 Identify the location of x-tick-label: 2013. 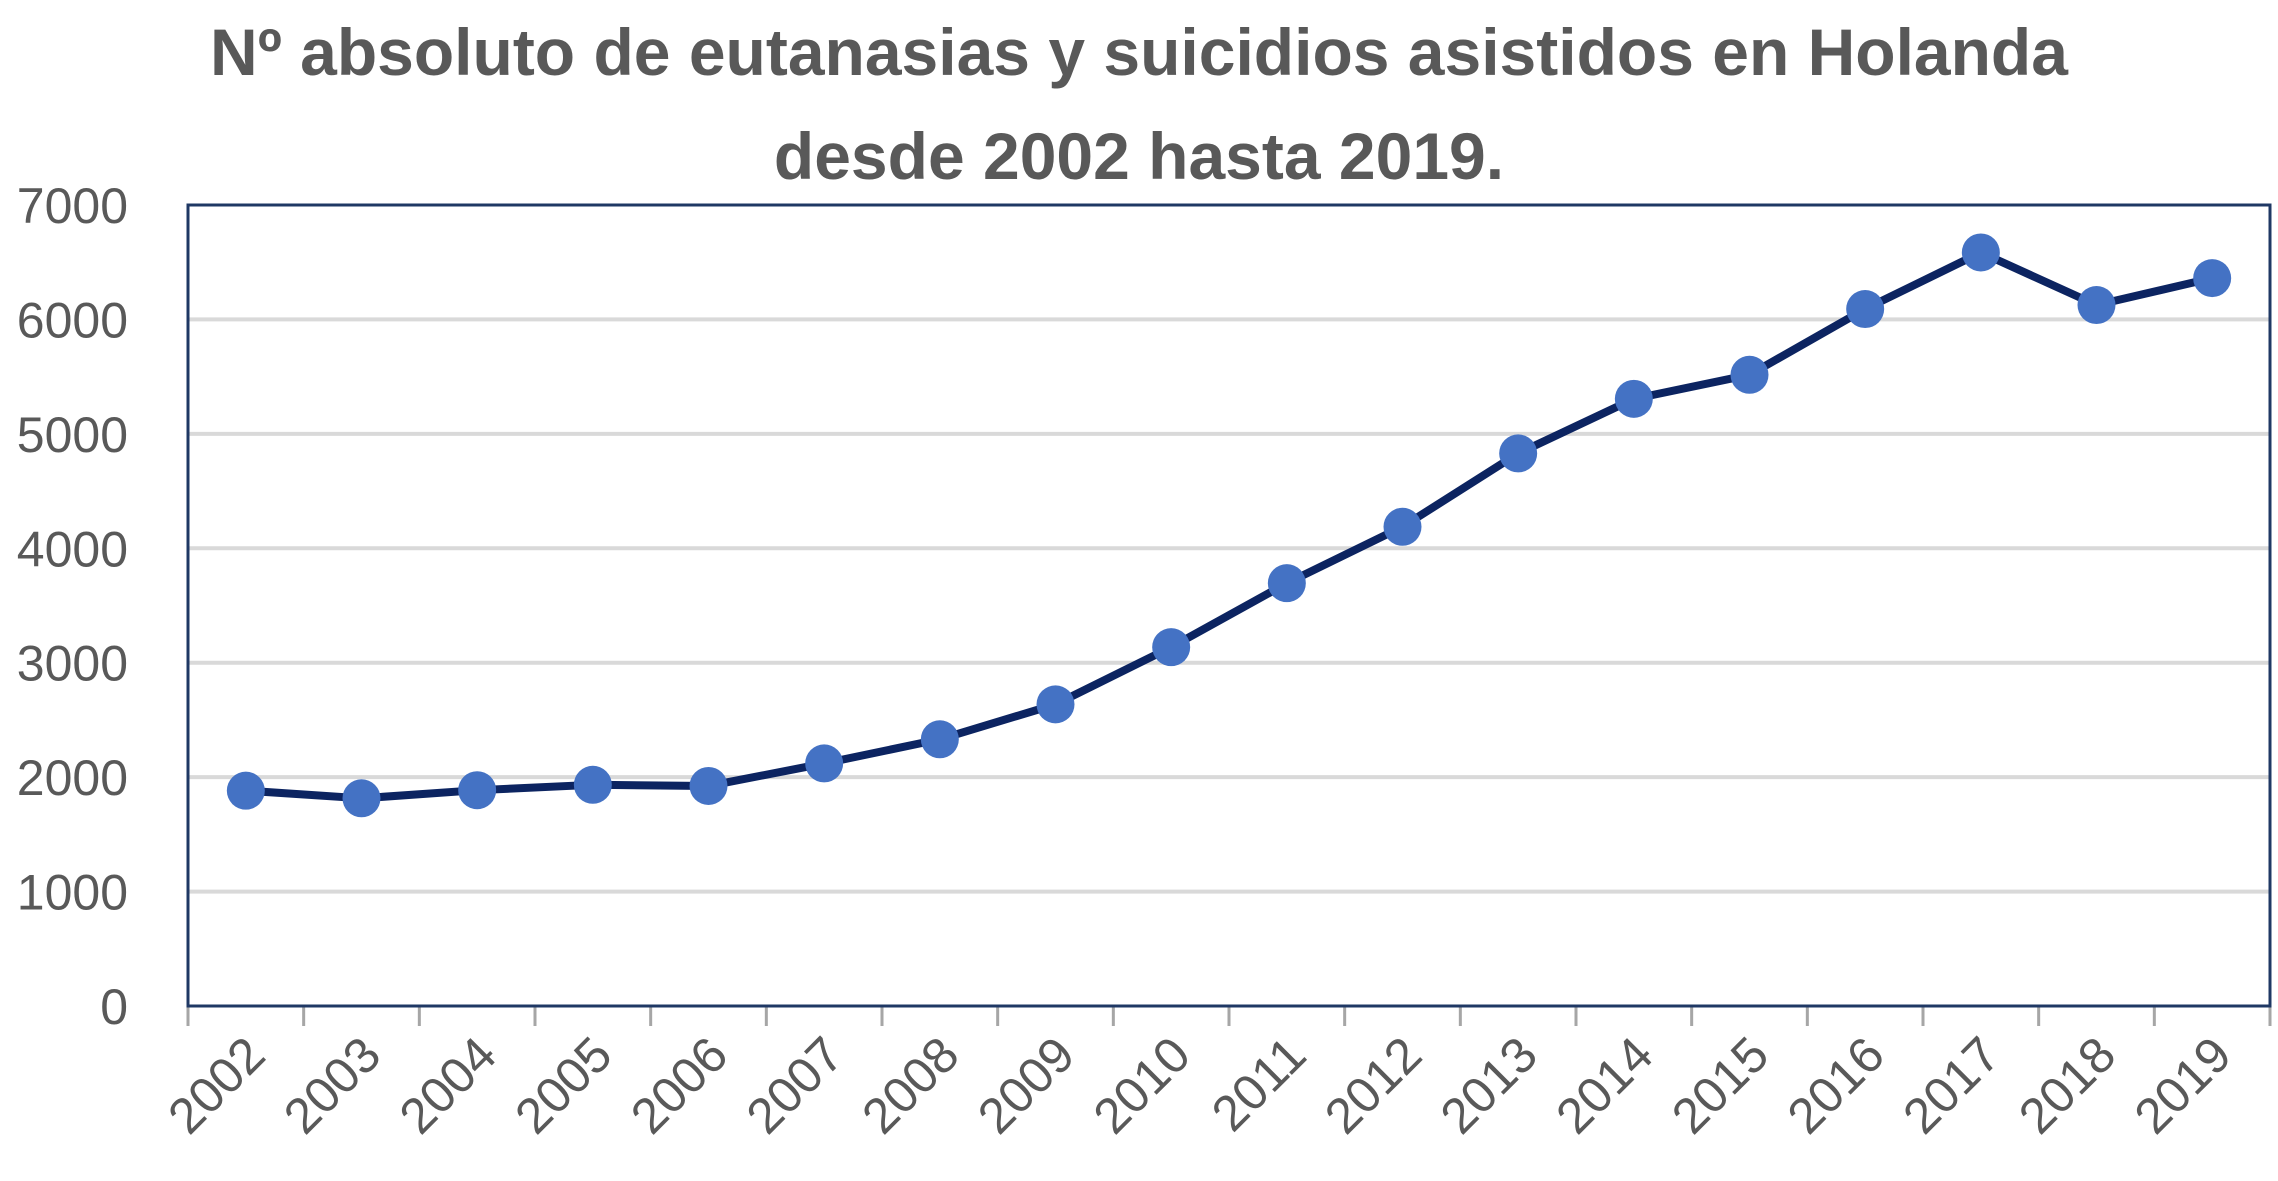
(1489, 1085).